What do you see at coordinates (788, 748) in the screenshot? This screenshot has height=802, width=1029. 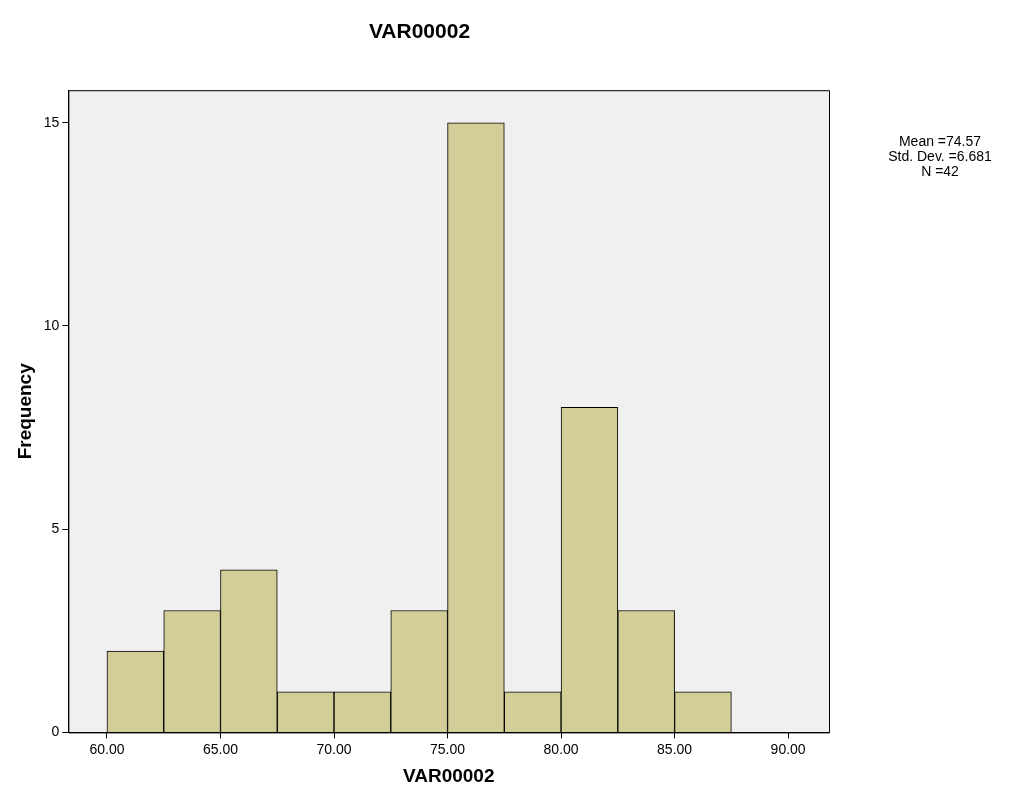 I see `x-tick-label: 90.00` at bounding box center [788, 748].